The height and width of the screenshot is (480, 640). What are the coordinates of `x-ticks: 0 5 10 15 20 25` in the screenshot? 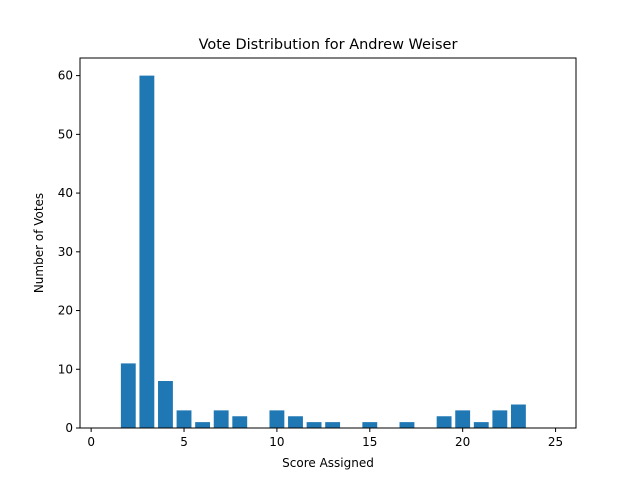 It's located at (325, 438).